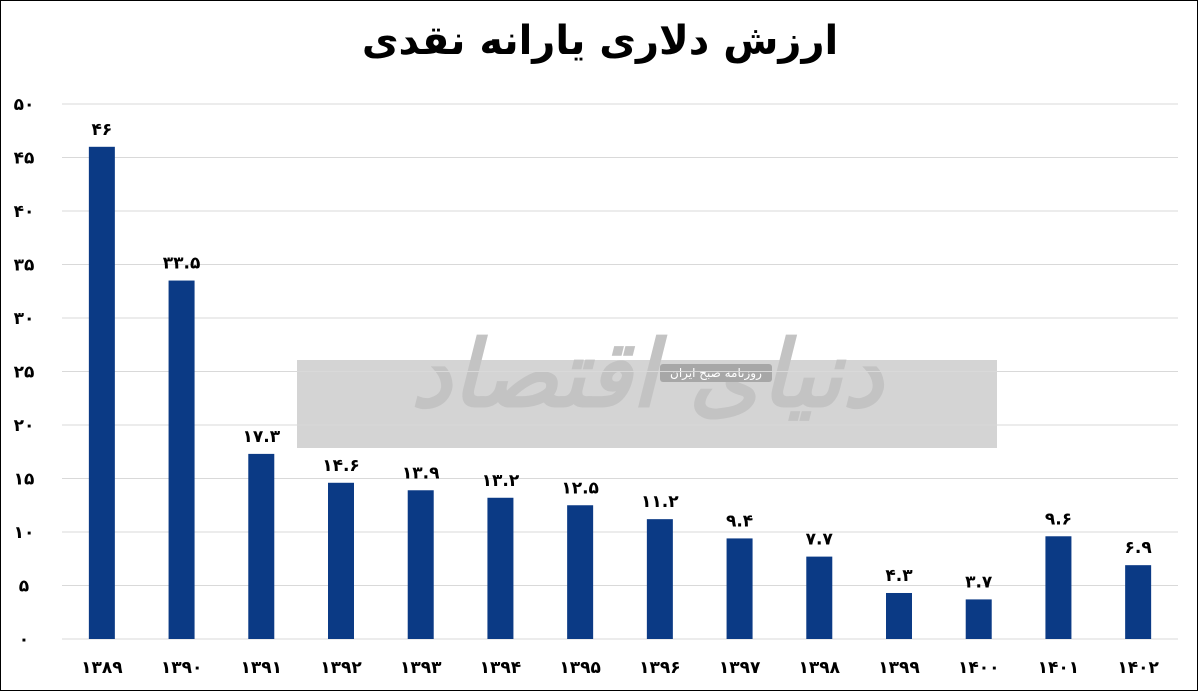 The height and width of the screenshot is (693, 1200). Describe the element at coordinates (341, 466) in the screenshot. I see `bar-value-label: ۱۴.۶` at that location.